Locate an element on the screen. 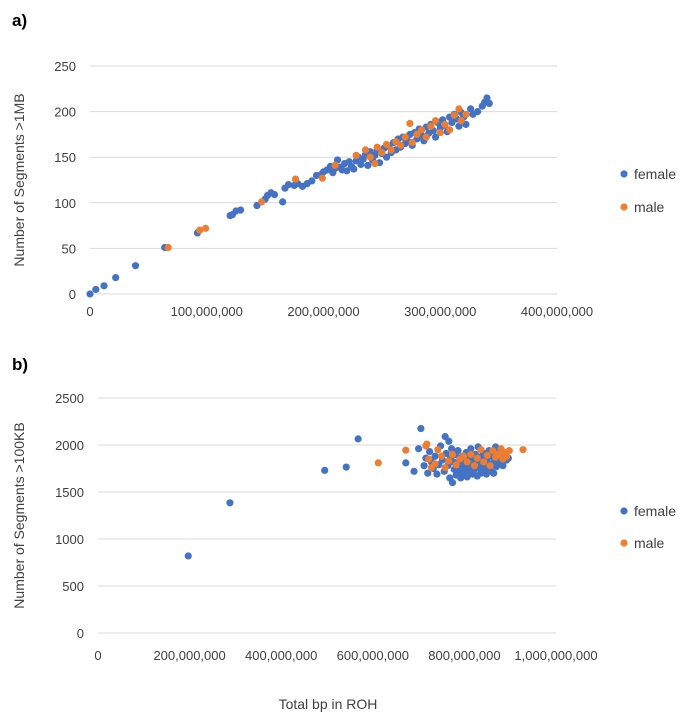 The width and height of the screenshot is (690, 720). legend-marker-female is located at coordinates (624, 174).